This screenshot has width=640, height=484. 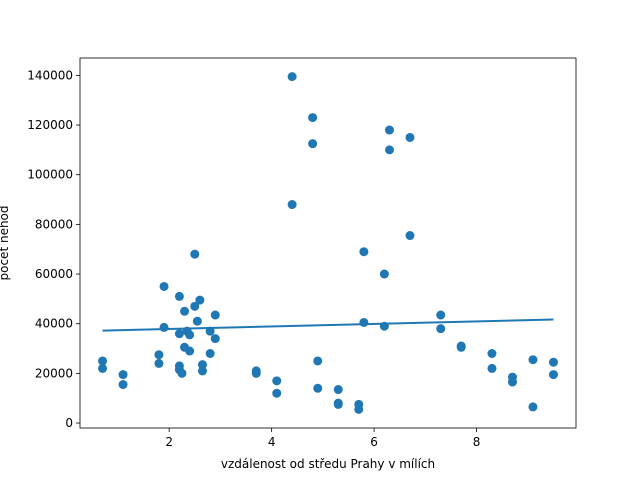 I want to click on y-tick-label: 140000, so click(x=50, y=75).